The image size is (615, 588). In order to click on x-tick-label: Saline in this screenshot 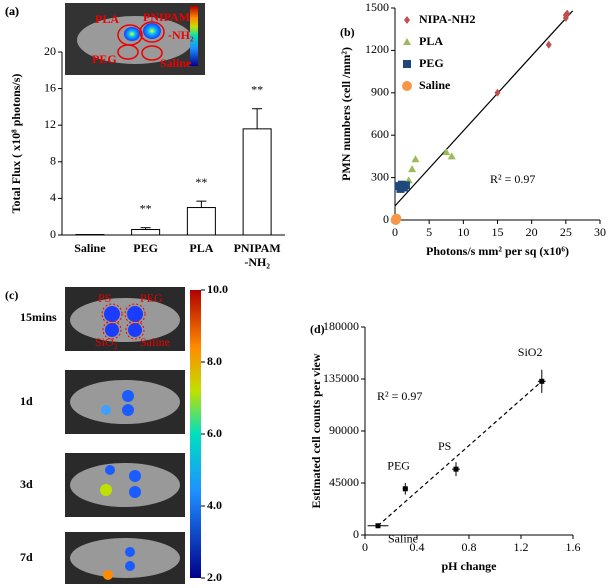, I will do `click(90, 248)`.